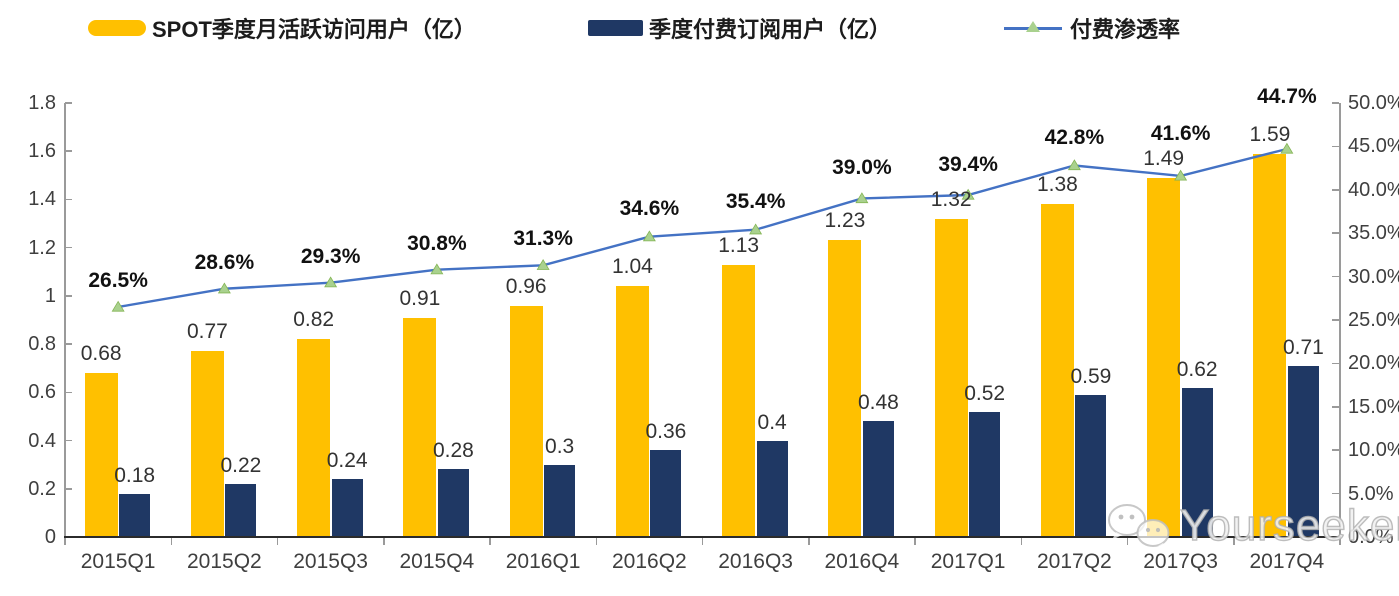 This screenshot has height=596, width=1399. I want to click on penetration-label: 44.7%, so click(1287, 96).